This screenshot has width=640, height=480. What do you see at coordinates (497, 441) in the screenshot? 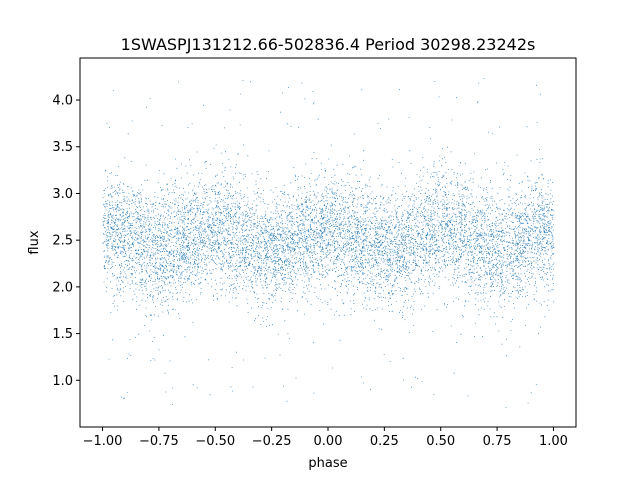
I see `x-tick-label: 0.75` at bounding box center [497, 441].